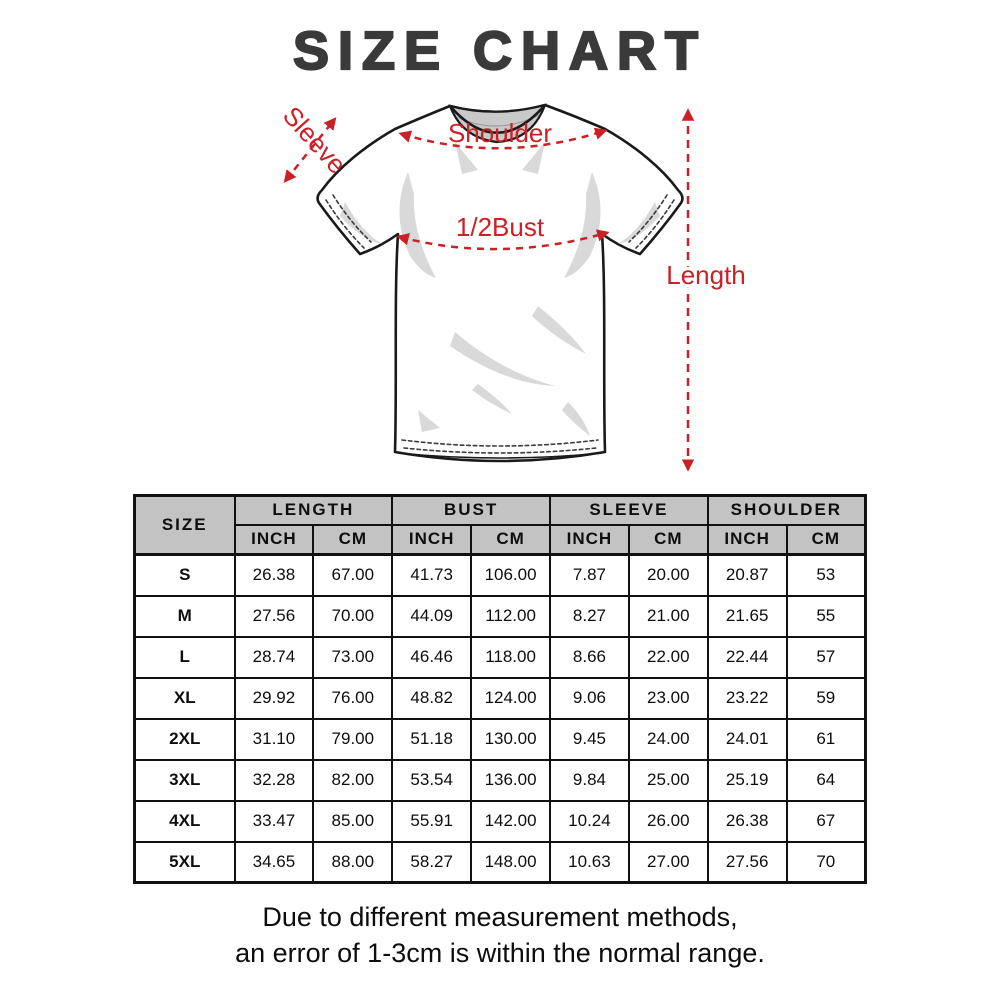 The width and height of the screenshot is (1000, 1000). What do you see at coordinates (747, 698) in the screenshot?
I see `measurement-cell: 23.22` at bounding box center [747, 698].